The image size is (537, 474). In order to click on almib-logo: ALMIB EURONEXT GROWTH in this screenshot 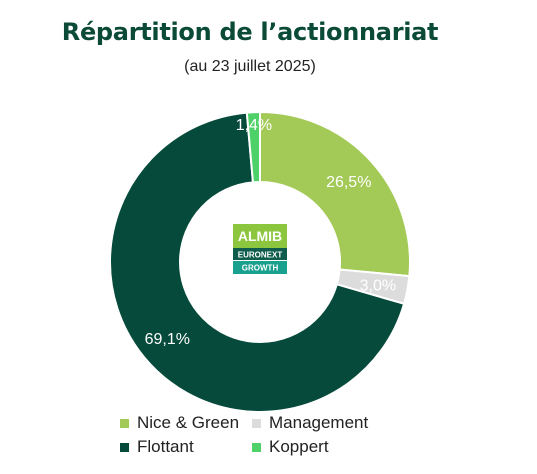, I will do `click(260, 249)`.